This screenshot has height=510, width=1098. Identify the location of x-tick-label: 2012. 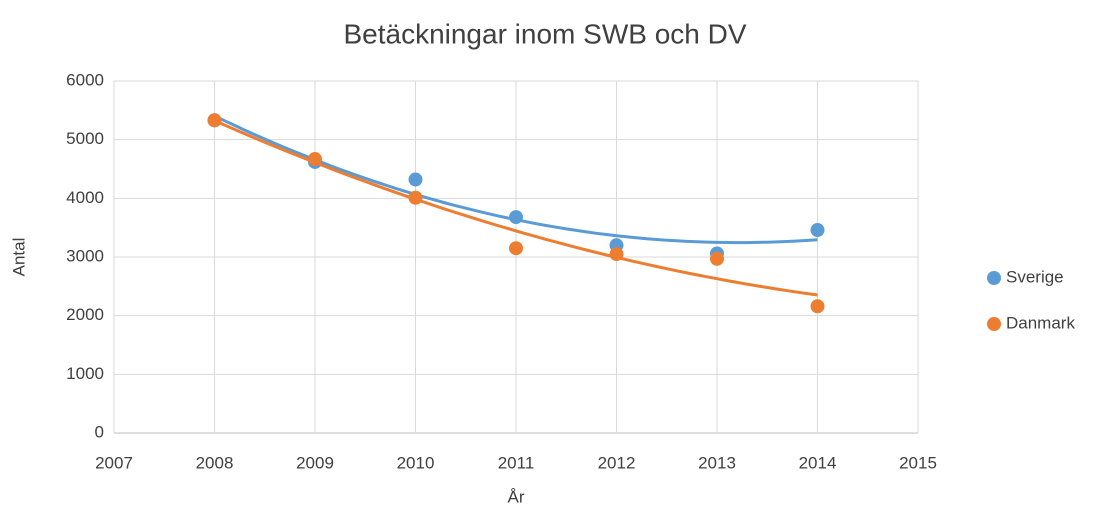
(617, 462).